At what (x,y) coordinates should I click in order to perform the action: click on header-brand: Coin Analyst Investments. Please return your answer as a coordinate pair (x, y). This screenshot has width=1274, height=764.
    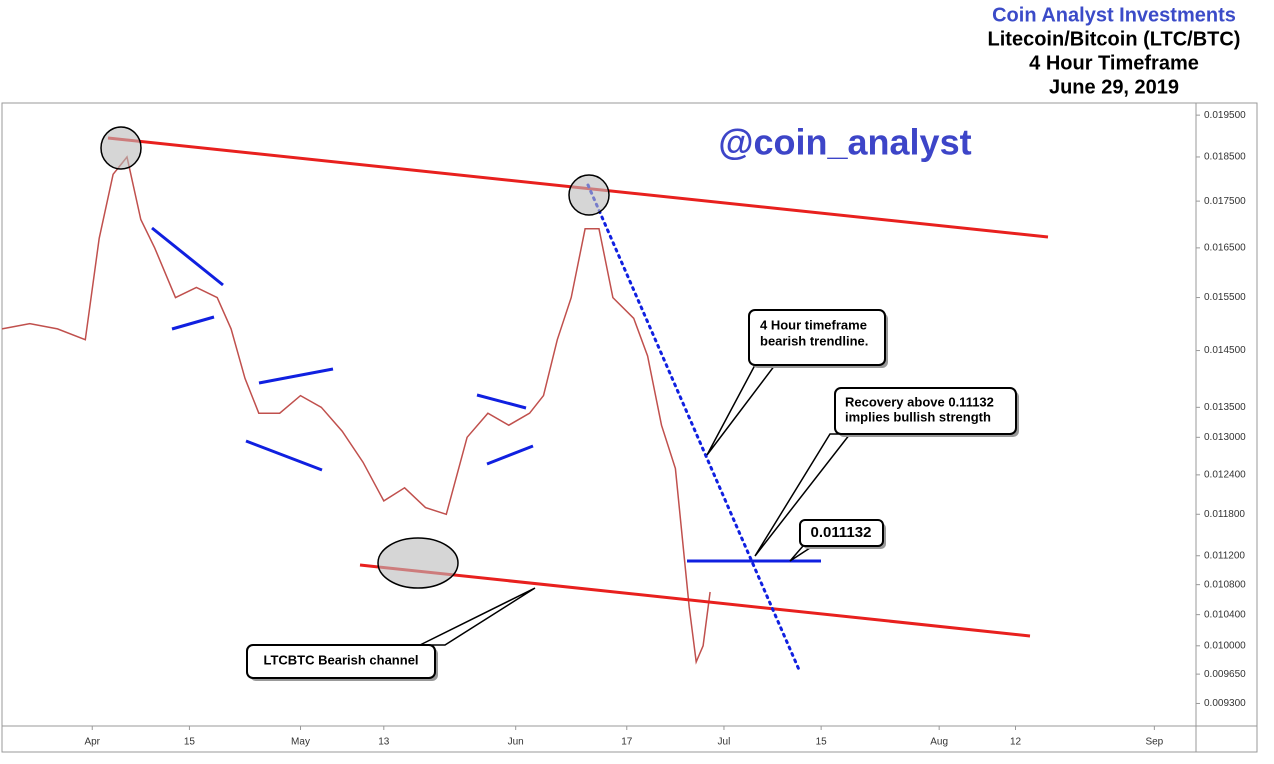
    Looking at the image, I should click on (1114, 15).